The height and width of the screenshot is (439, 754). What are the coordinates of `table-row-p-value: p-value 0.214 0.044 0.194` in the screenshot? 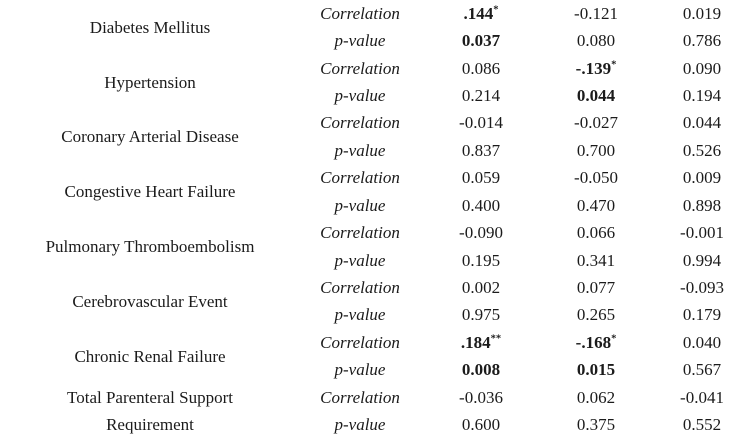 It's located at (377, 95).